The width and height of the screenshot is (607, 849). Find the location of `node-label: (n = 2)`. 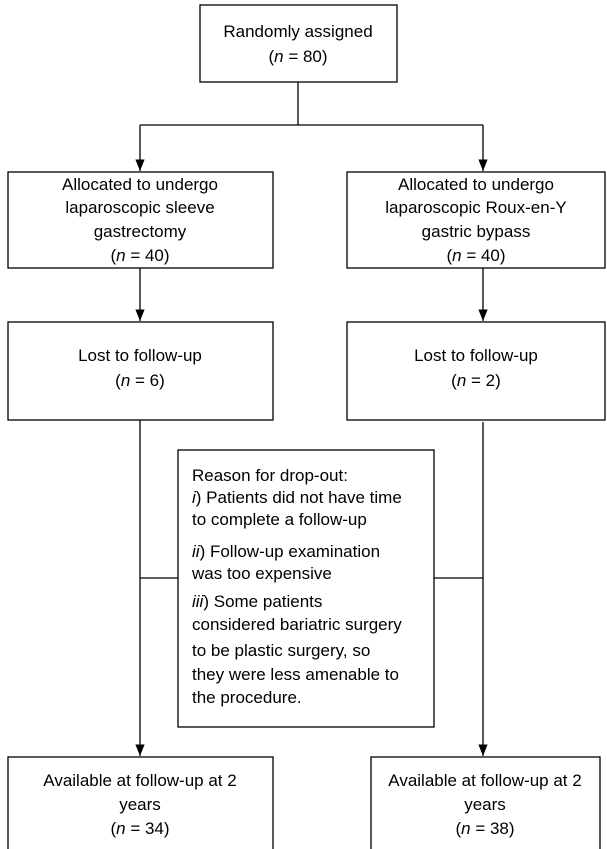

node-label: (n = 2) is located at coordinates (476, 380).